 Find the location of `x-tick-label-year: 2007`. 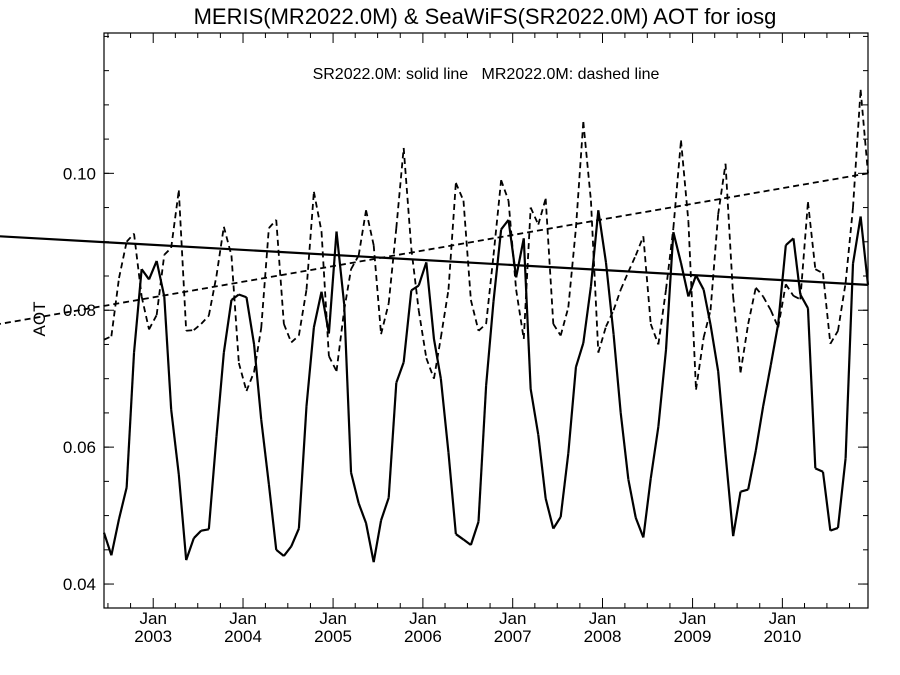

x-tick-label-year: 2007 is located at coordinates (513, 636).